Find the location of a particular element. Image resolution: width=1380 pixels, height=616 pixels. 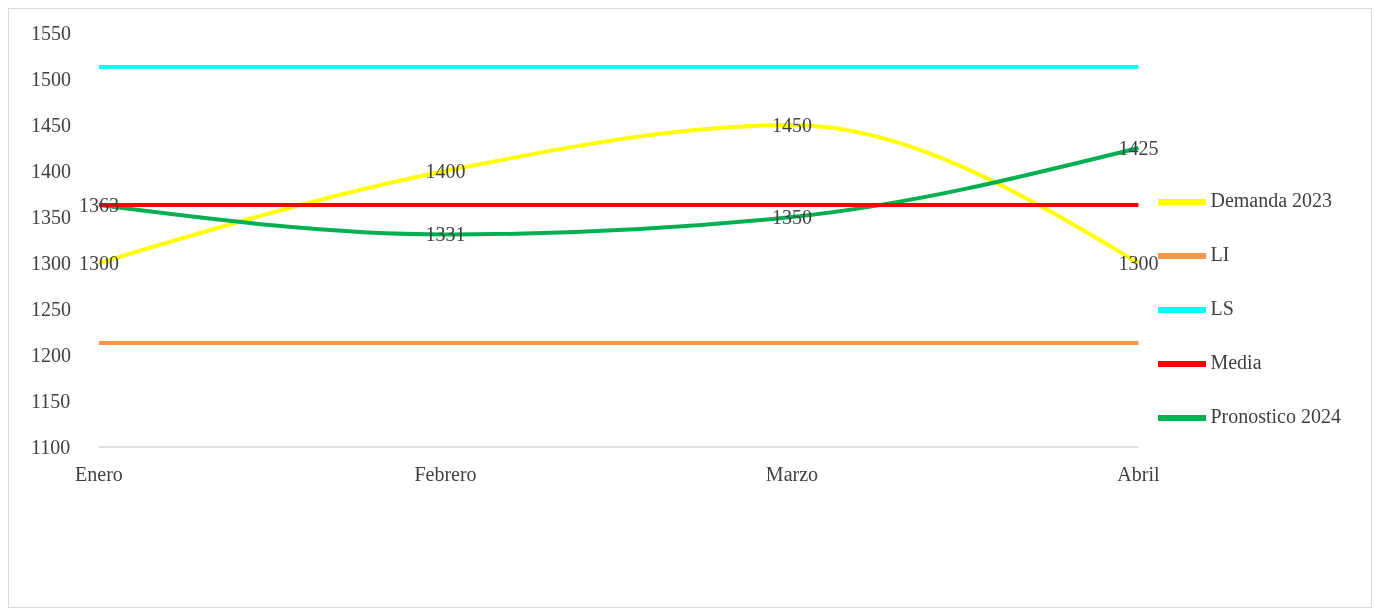

y-tick-label: 1100 is located at coordinates (51, 447).